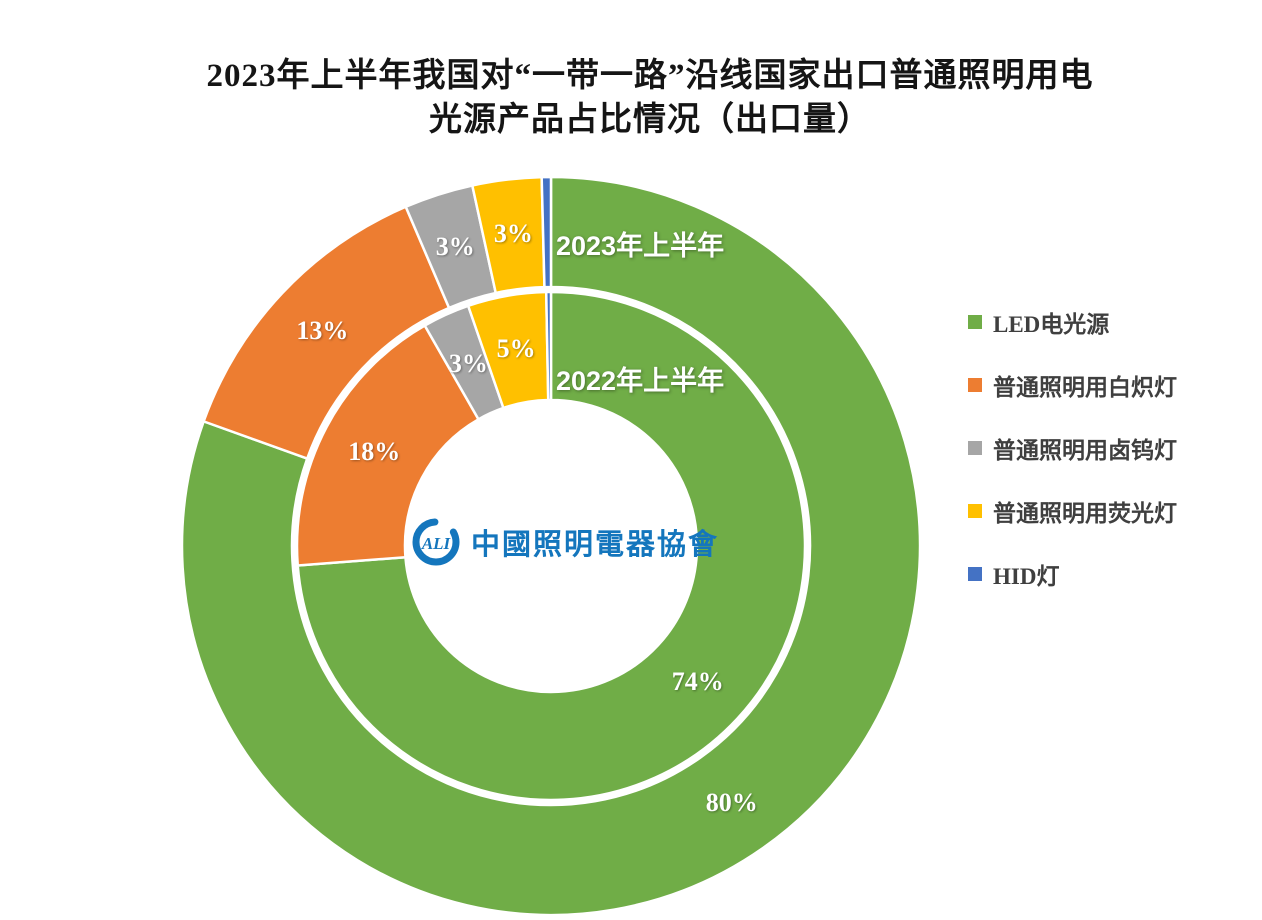 This screenshot has width=1262, height=920. I want to click on legend-label-fluorescent: 普通照明用荧光灯, so click(1085, 513).